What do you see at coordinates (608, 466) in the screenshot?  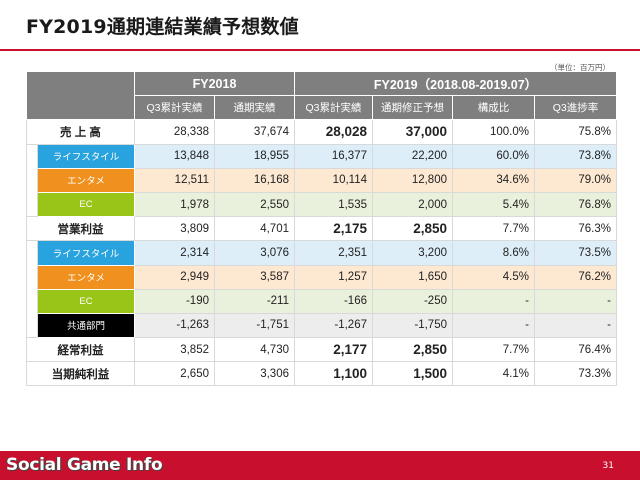 I see `page-number: 31` at bounding box center [608, 466].